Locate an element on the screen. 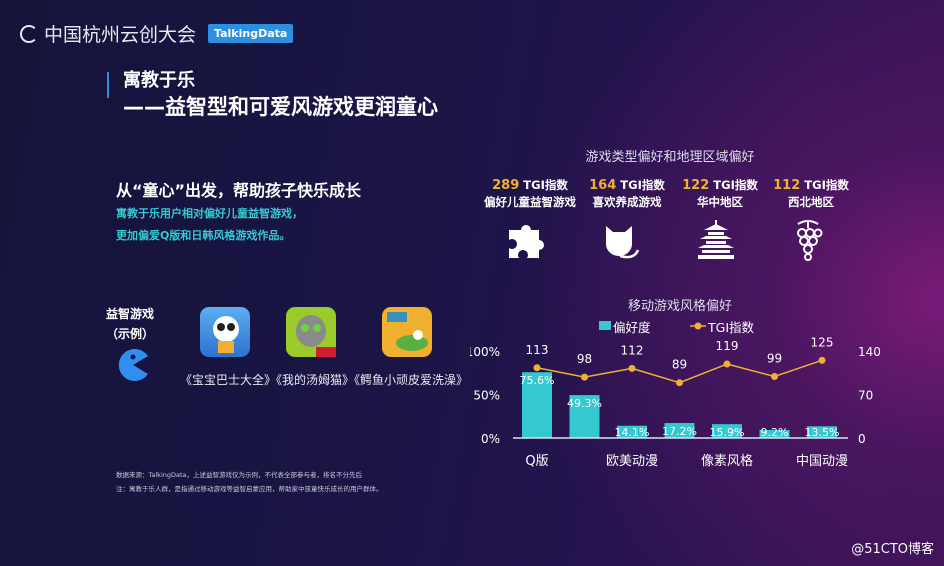  x-axis-category-label: 中国动漫 is located at coordinates (822, 461).